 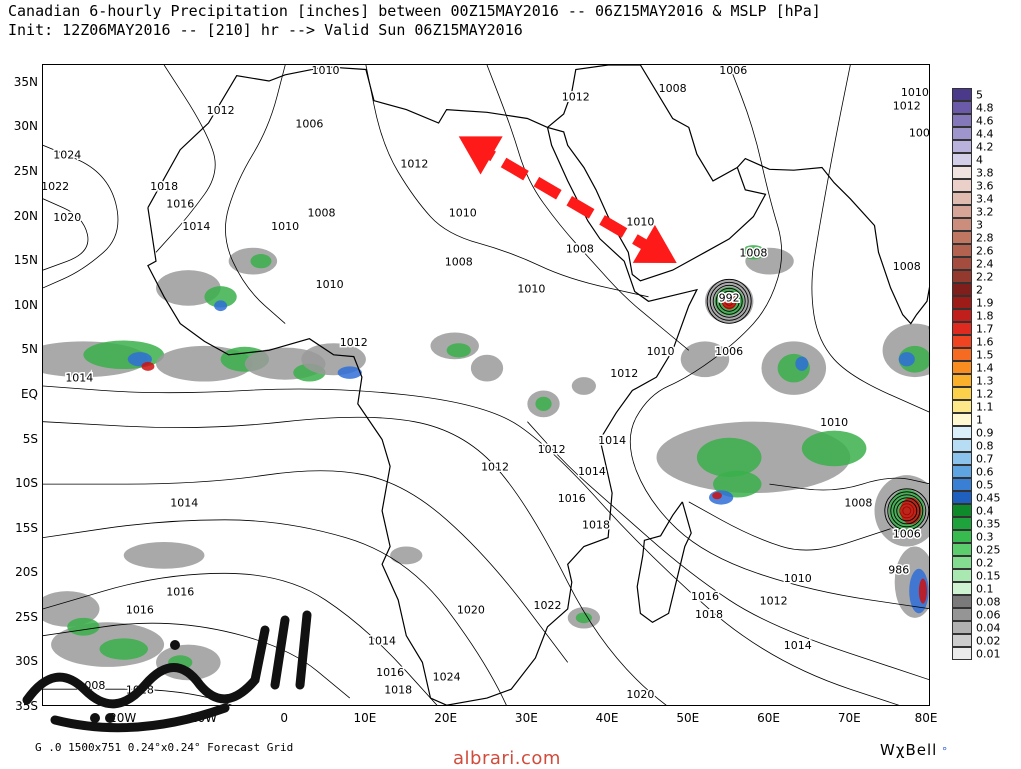 I want to click on colorbar-label: 1.3, so click(x=985, y=380).